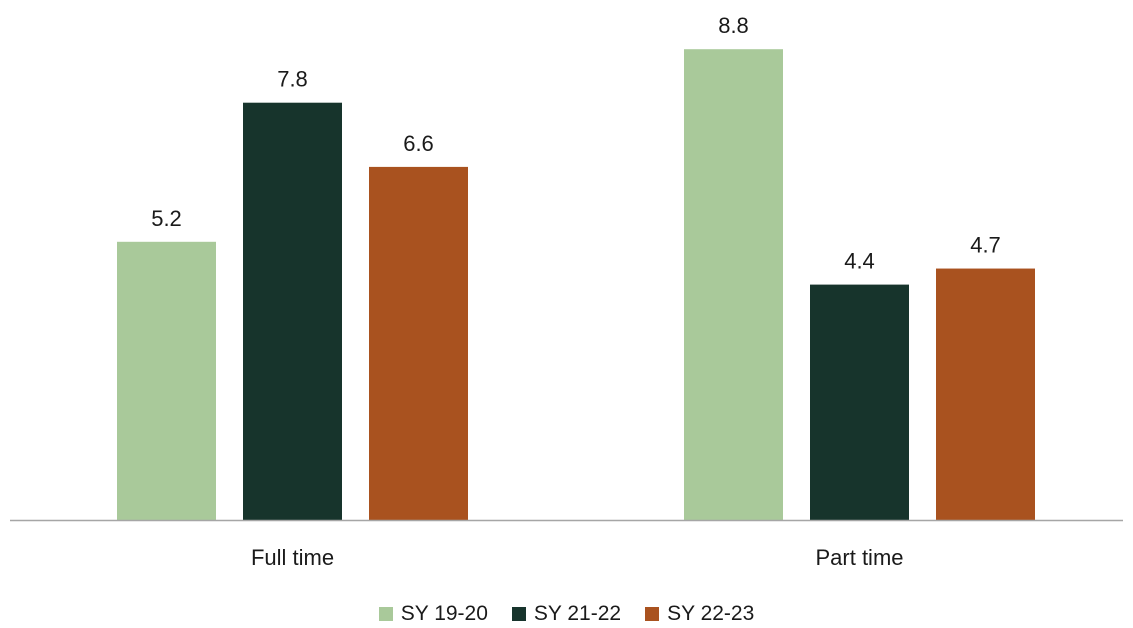 This screenshot has width=1133, height=628. What do you see at coordinates (292, 79) in the screenshot?
I see `data-label: 7.8` at bounding box center [292, 79].